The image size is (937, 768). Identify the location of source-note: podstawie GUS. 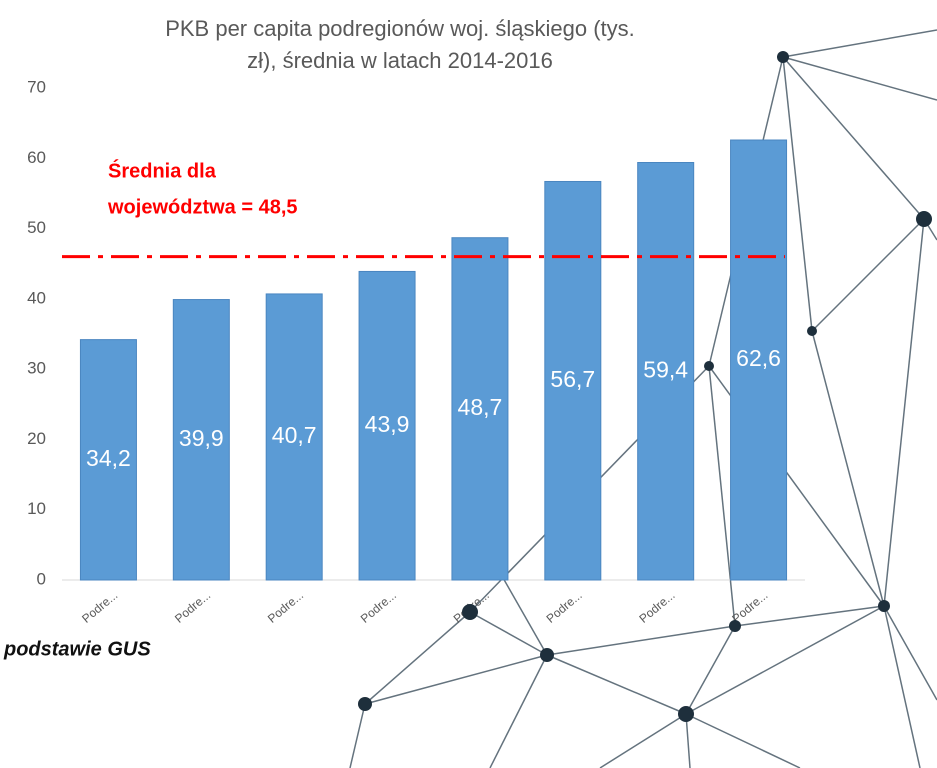
(77, 649).